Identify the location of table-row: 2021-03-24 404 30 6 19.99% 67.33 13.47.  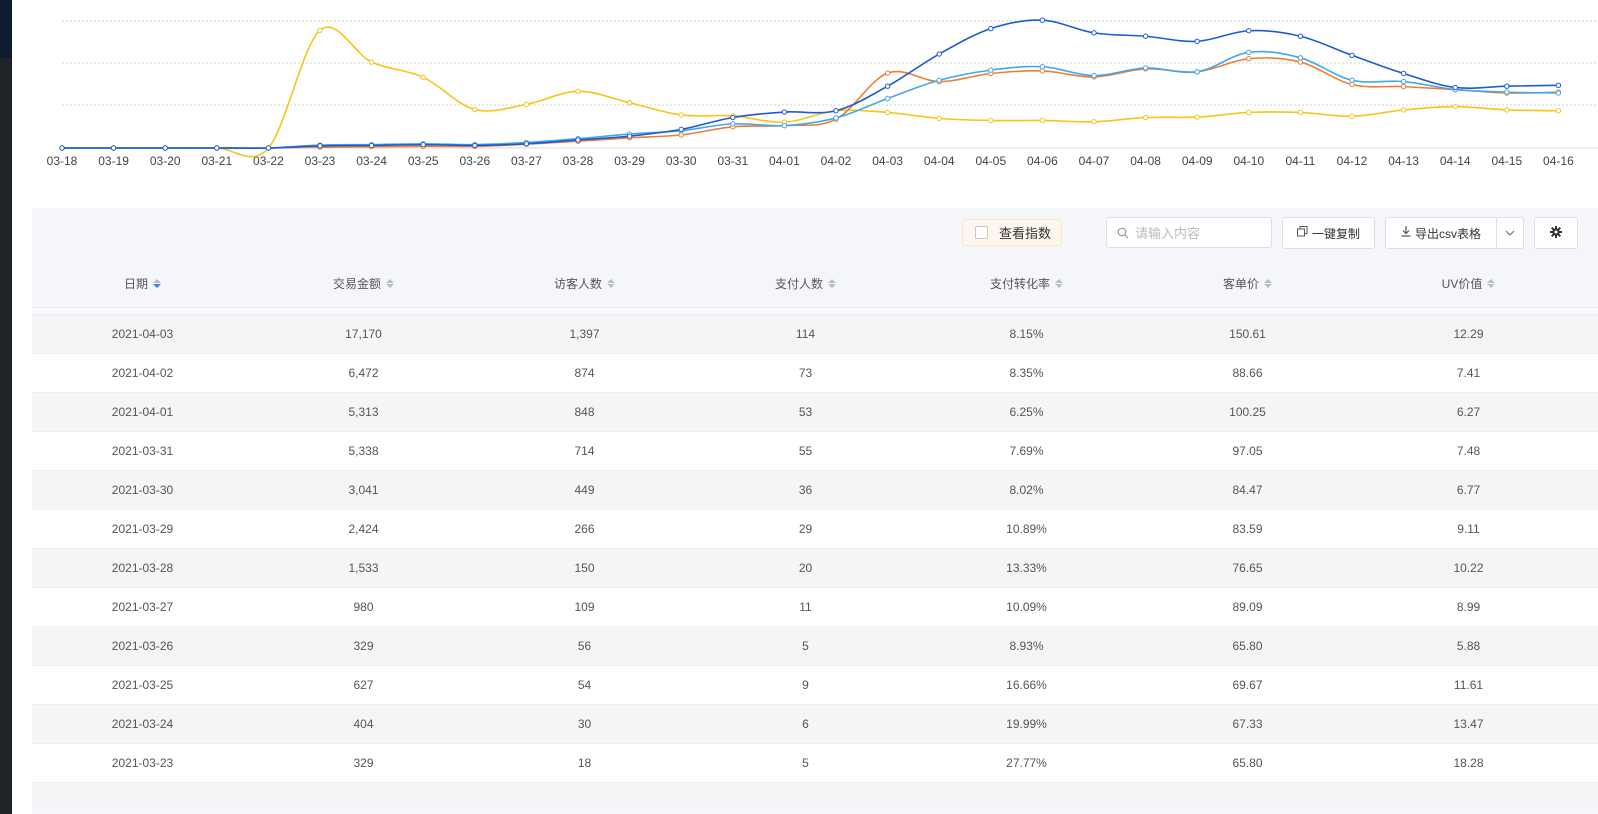
(815, 723).